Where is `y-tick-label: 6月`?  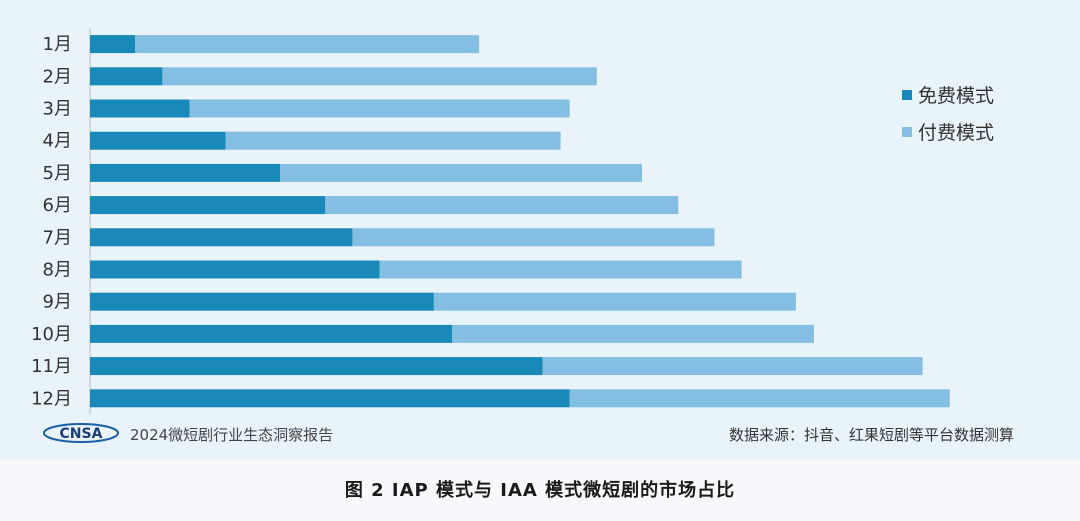 y-tick-label: 6月 is located at coordinates (57, 205).